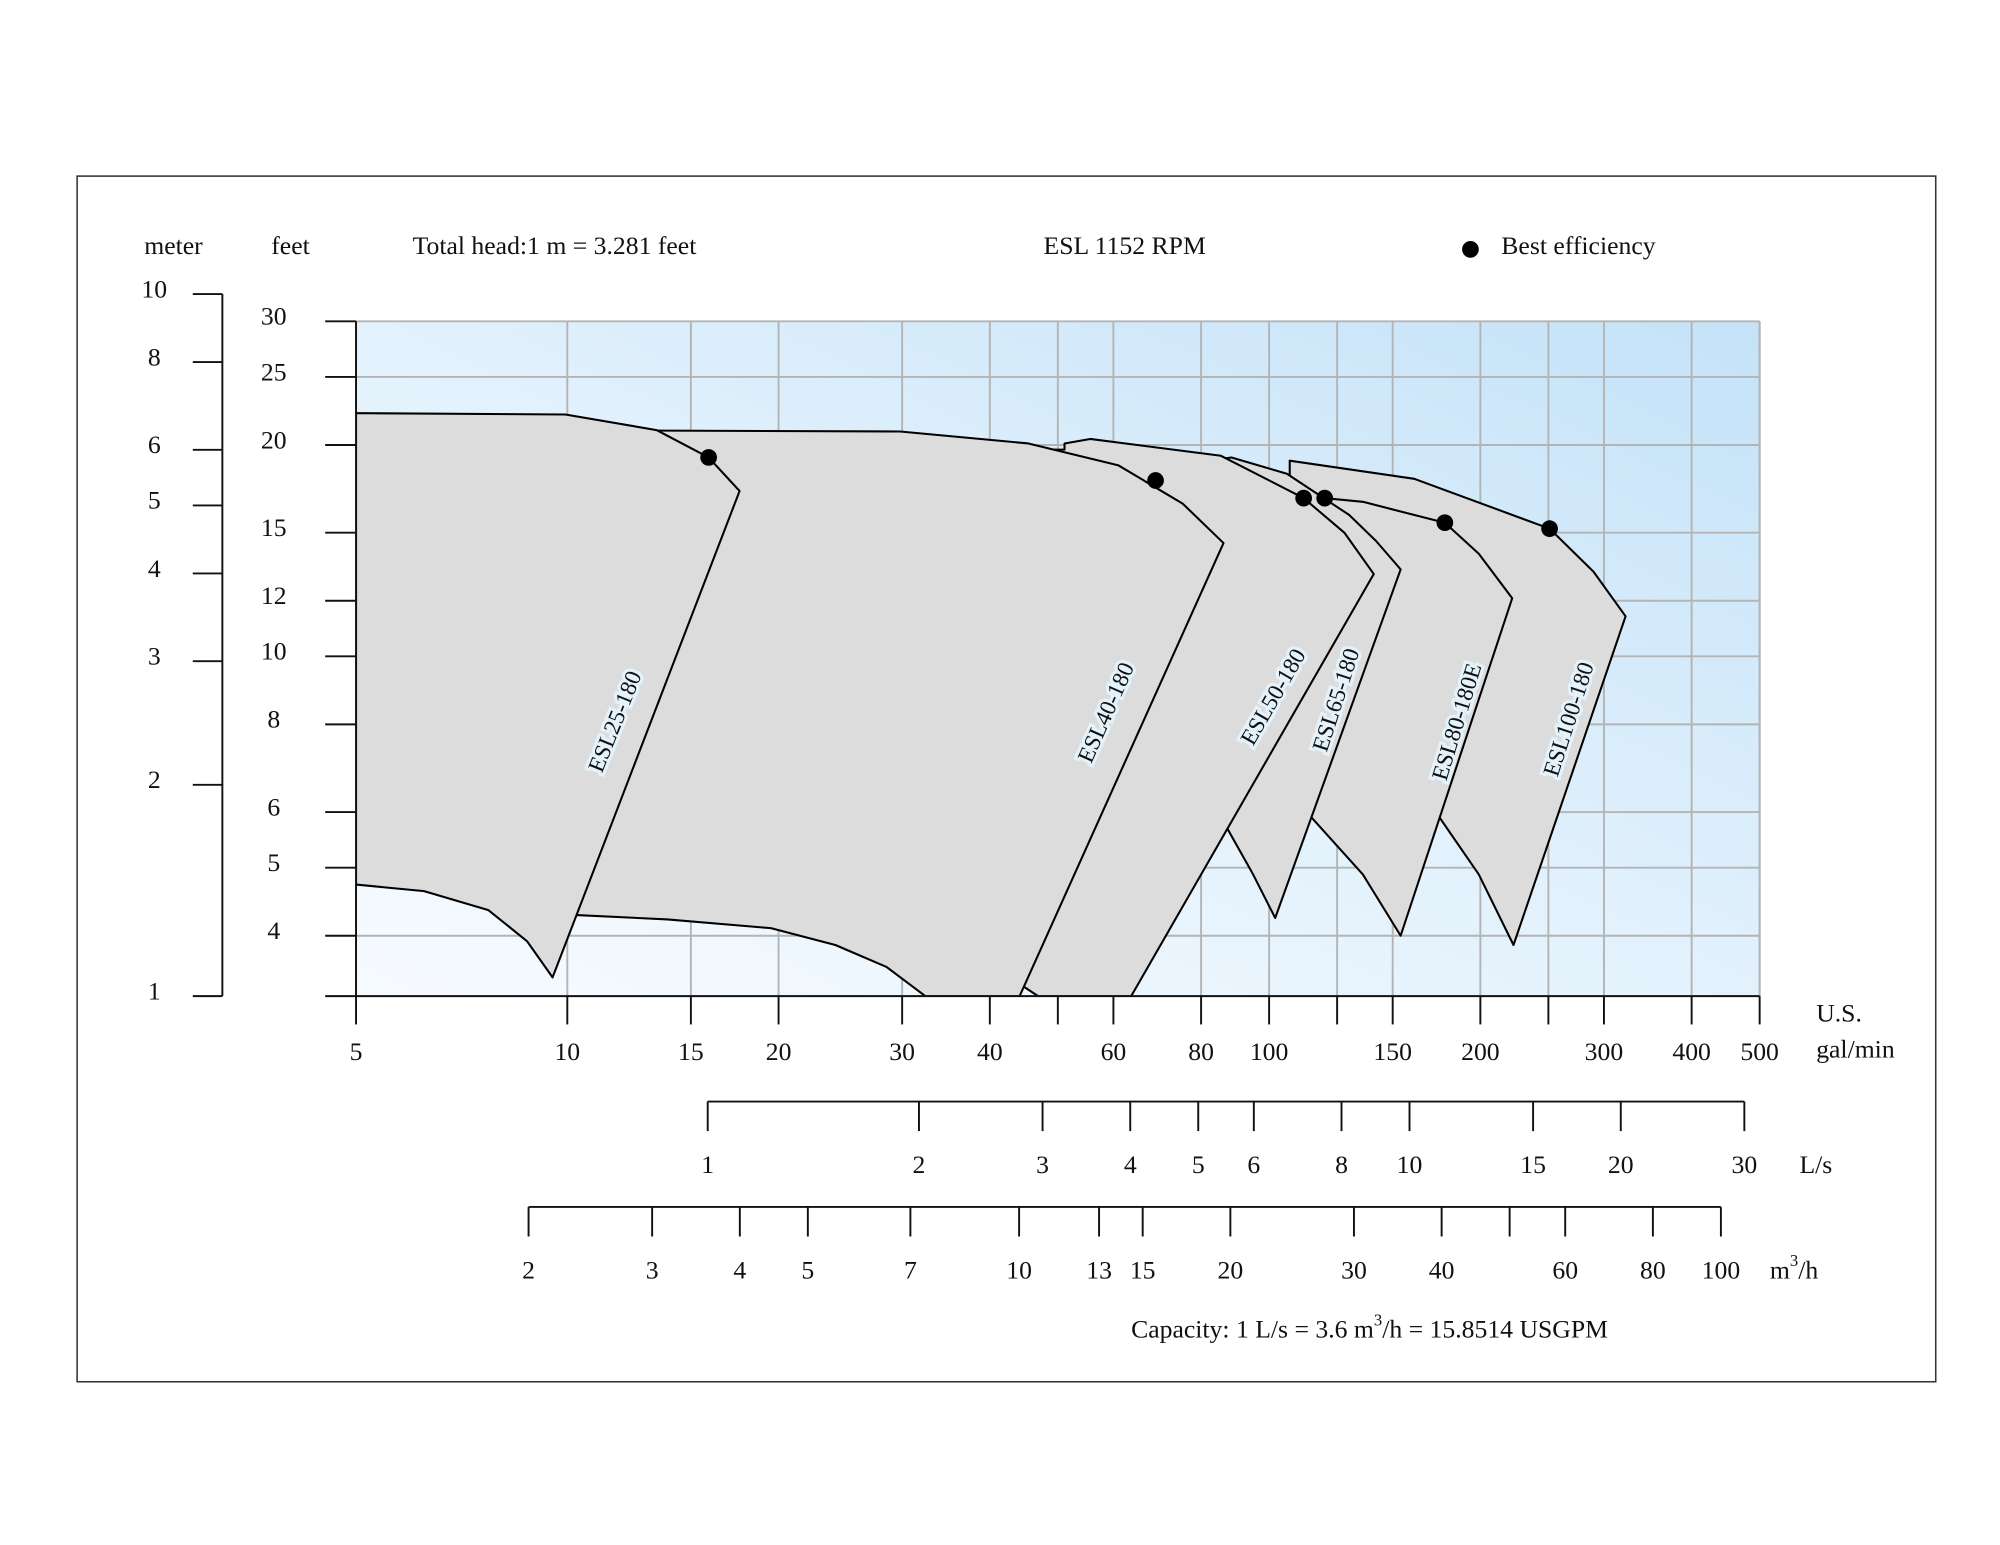 Image resolution: width=2000 pixels, height=1545 pixels. What do you see at coordinates (652, 1269) in the screenshot?
I see `m3h-tick-label: 3` at bounding box center [652, 1269].